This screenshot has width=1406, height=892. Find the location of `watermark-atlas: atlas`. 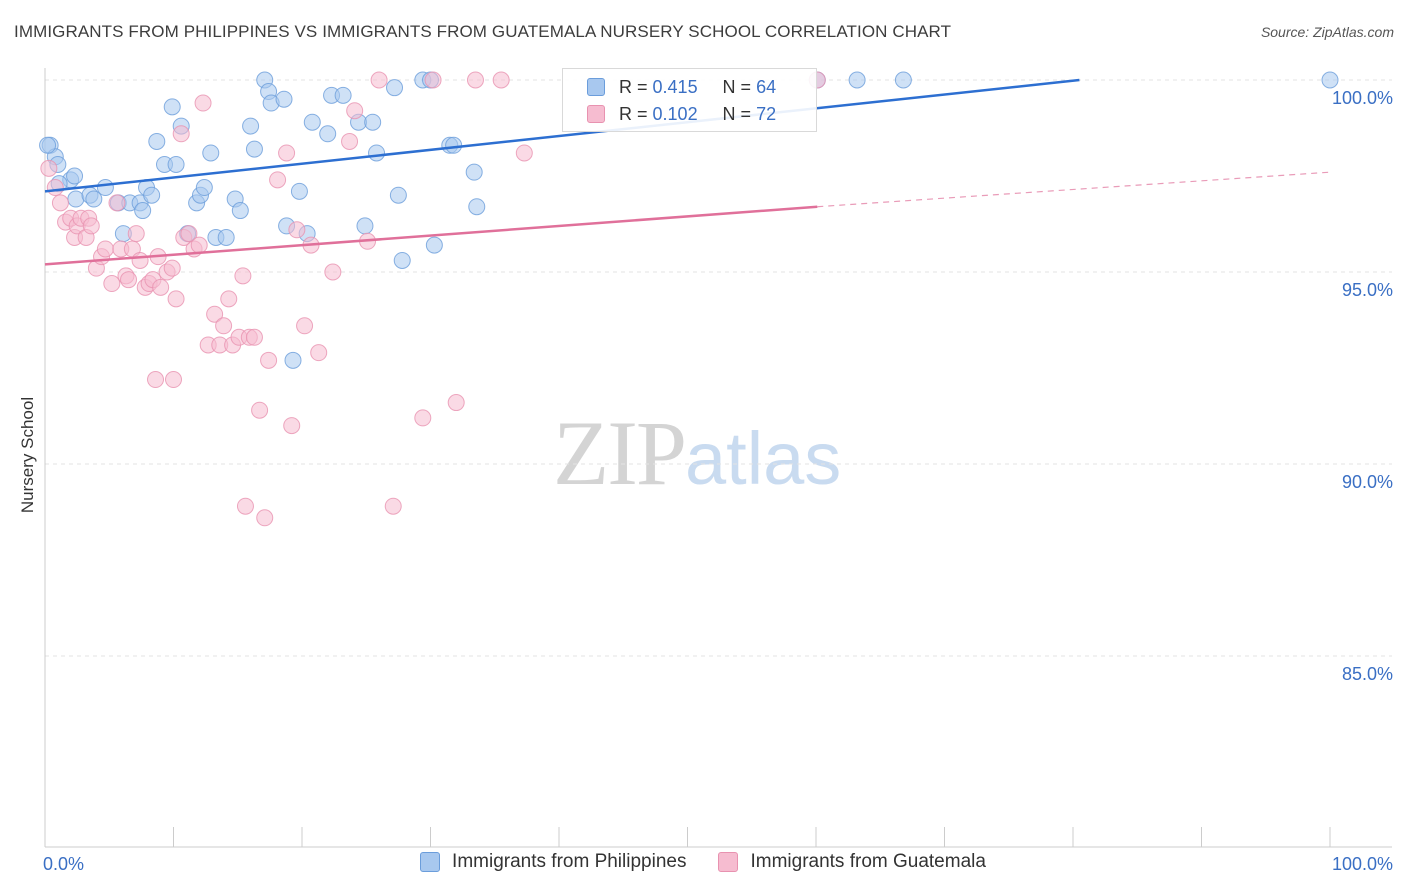

watermark-atlas: atlas is located at coordinates (763, 458).